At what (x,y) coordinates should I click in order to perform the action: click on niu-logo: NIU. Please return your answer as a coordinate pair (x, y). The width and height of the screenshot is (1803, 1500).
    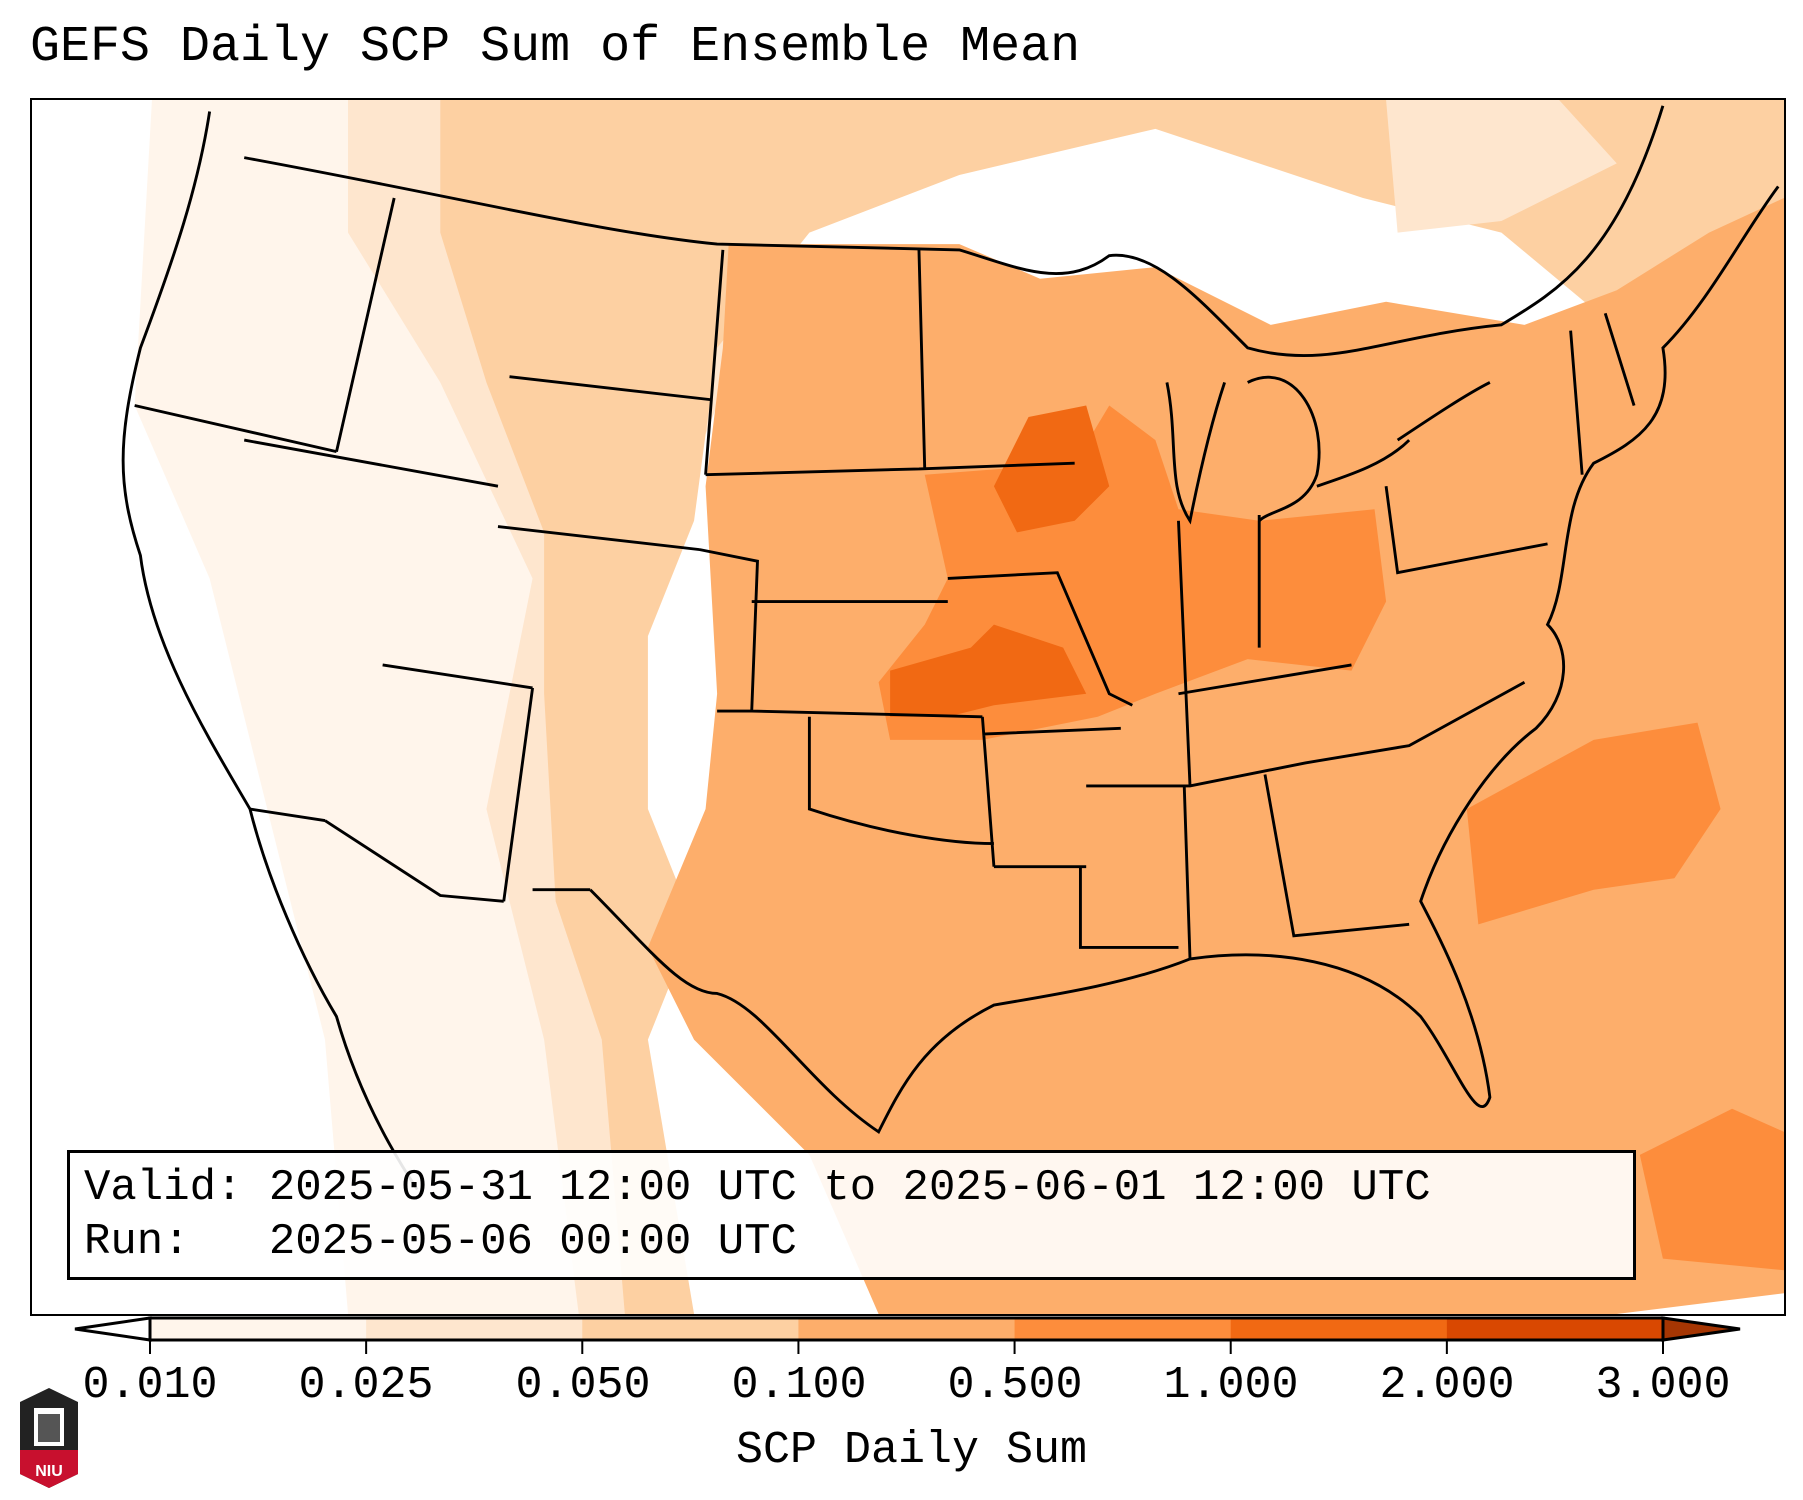
    Looking at the image, I should click on (49, 1438).